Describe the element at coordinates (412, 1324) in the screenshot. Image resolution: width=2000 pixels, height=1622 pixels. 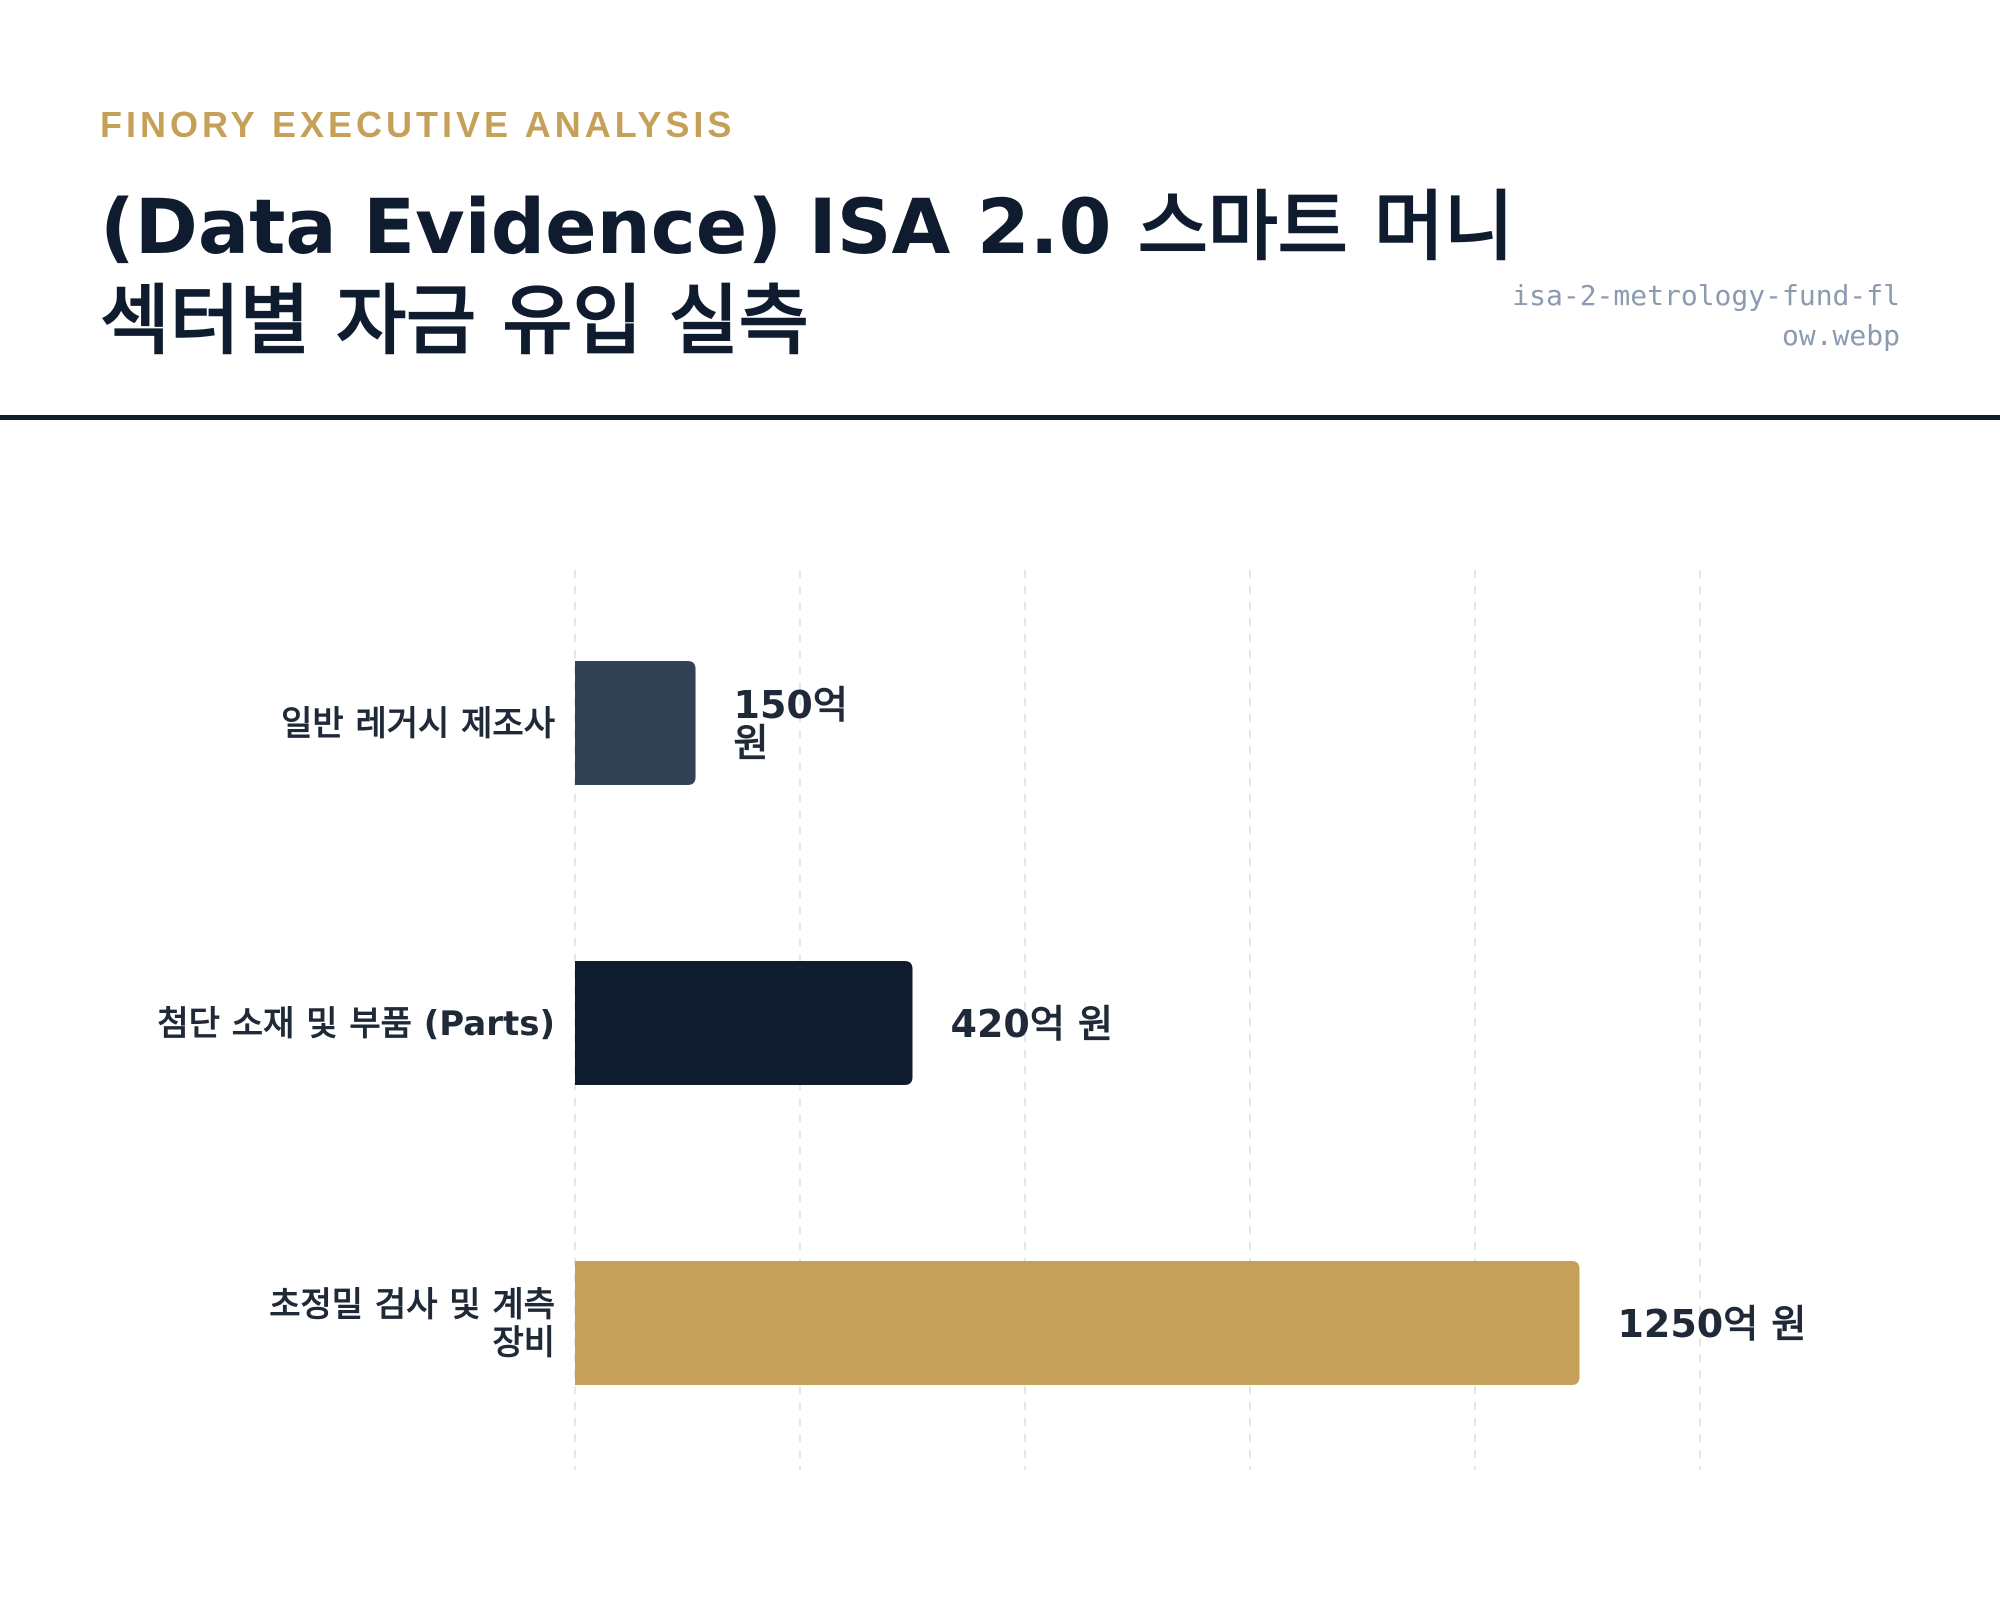
I see `category-label: 초정밀 검사 및 계측 장비` at that location.